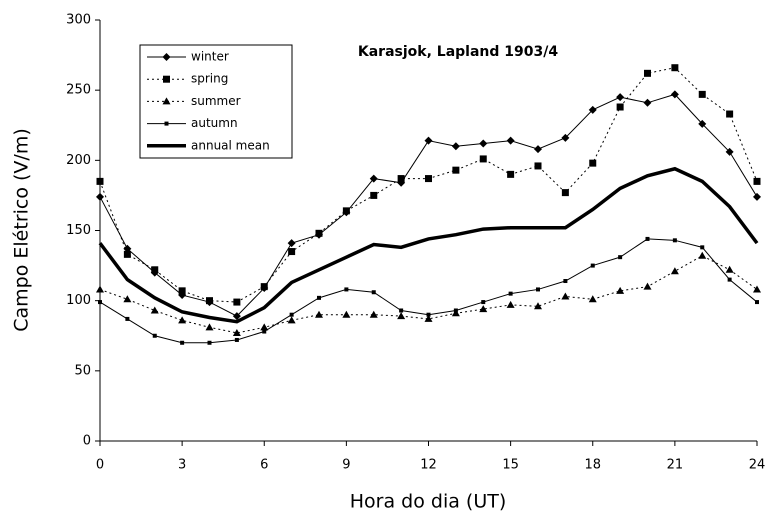 This screenshot has width=767, height=519. What do you see at coordinates (230, 145) in the screenshot?
I see `legend-label: annual mean` at bounding box center [230, 145].